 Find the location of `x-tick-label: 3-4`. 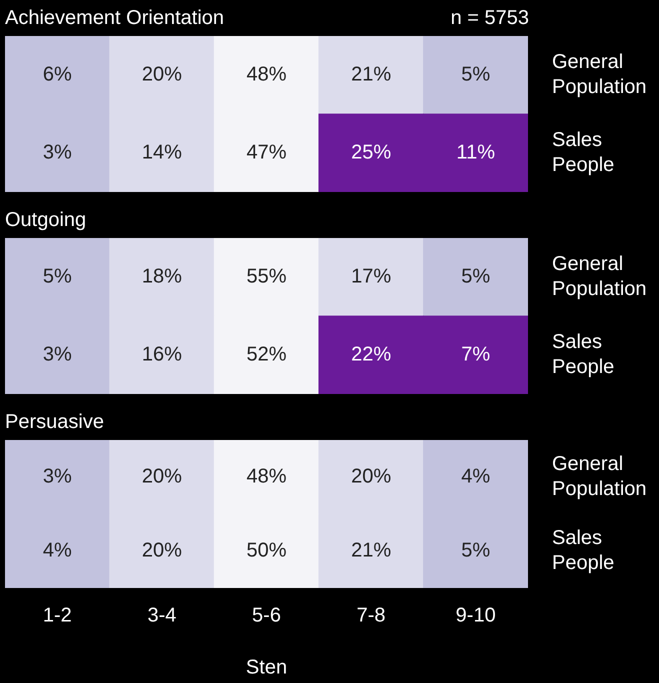

x-tick-label: 3-4 is located at coordinates (161, 615).